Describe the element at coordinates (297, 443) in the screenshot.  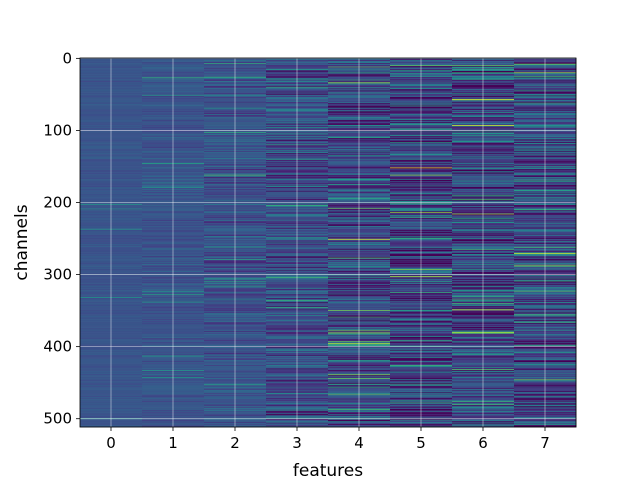
I see `x-tick-label: 3` at that location.